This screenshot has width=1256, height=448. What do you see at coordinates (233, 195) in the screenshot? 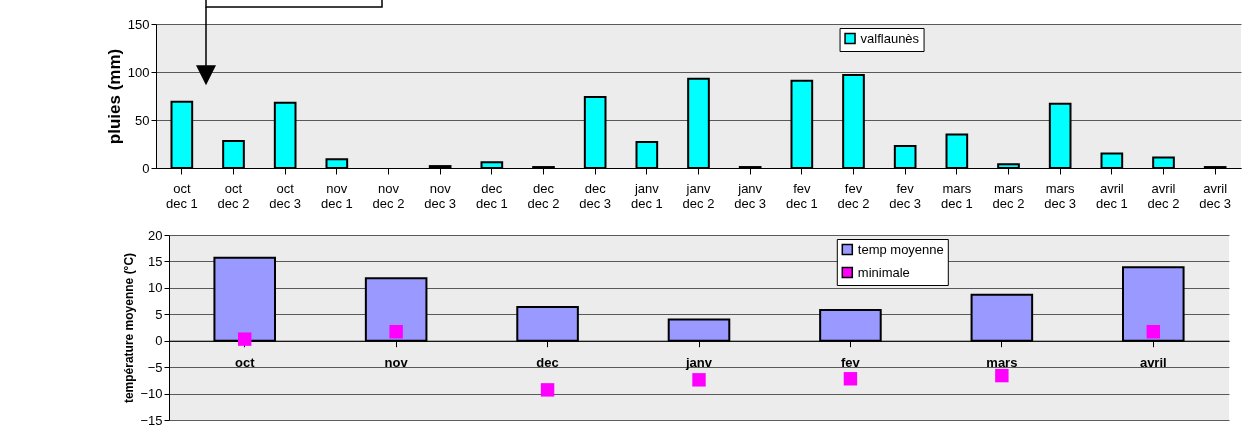
I see `x-tick-label: oct dec 2` at bounding box center [233, 195].